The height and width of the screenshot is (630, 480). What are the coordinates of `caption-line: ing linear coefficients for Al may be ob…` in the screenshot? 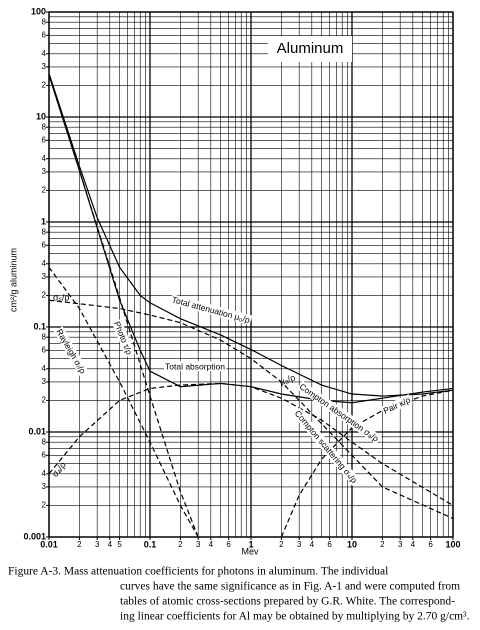 It's located at (295, 617).